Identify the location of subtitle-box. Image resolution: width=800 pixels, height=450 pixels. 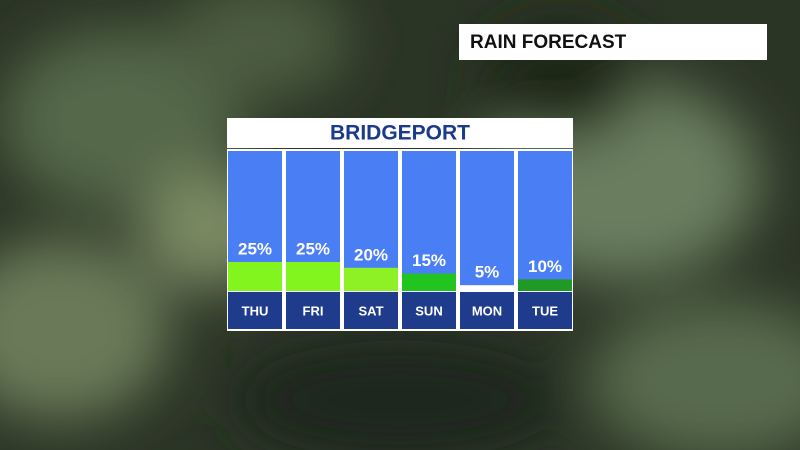
(400, 133).